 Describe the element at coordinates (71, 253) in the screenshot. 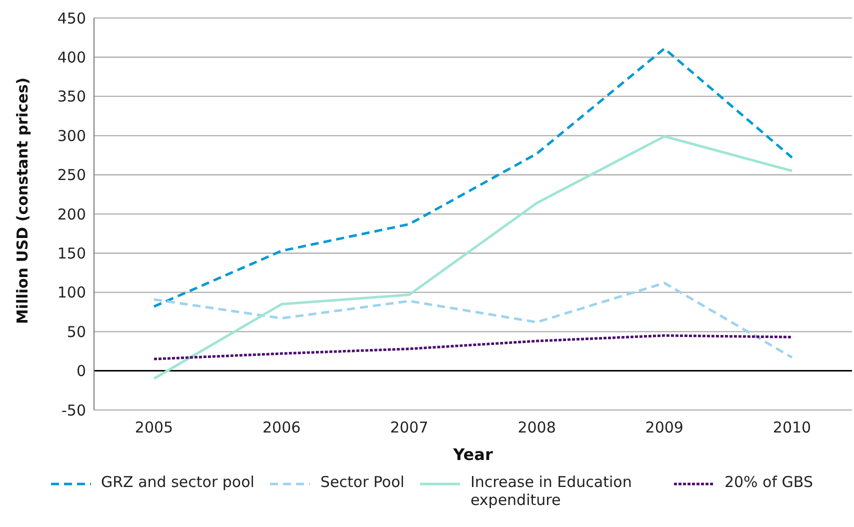

I see `y-tick-label: 150` at that location.